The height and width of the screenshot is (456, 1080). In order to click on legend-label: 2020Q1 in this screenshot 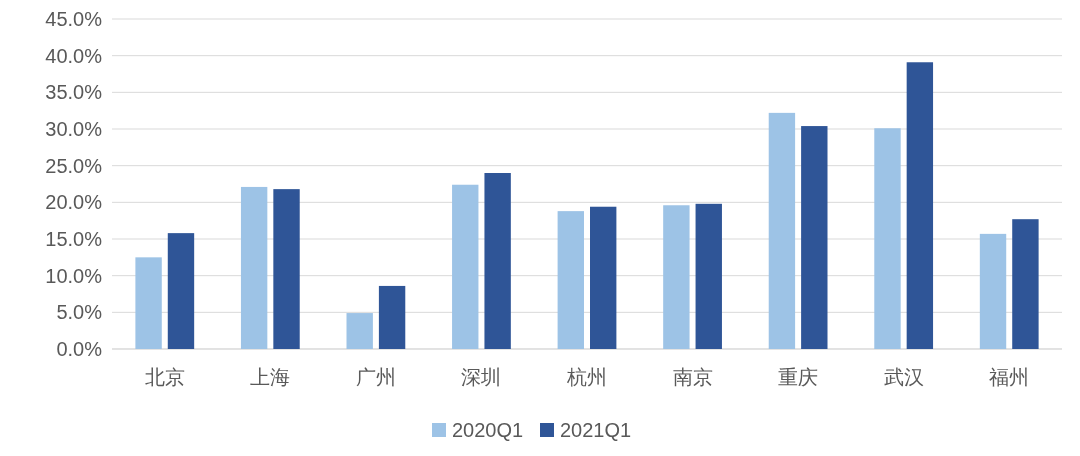, I will do `click(488, 430)`.